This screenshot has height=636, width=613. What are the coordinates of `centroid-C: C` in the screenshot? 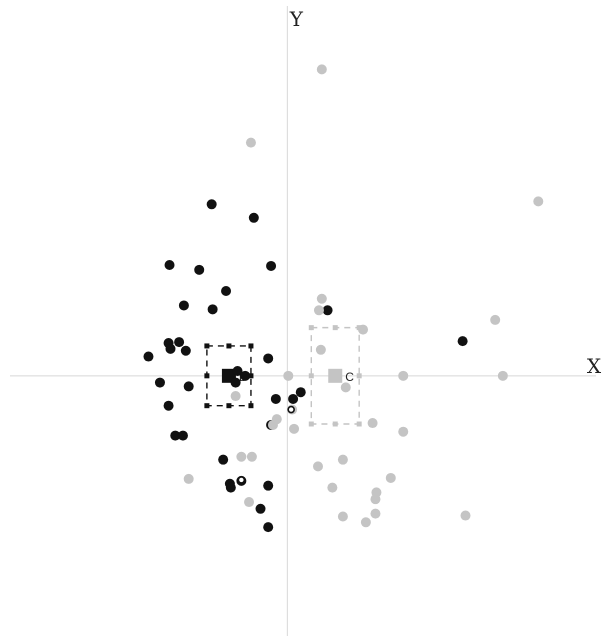 It's located at (335, 376).